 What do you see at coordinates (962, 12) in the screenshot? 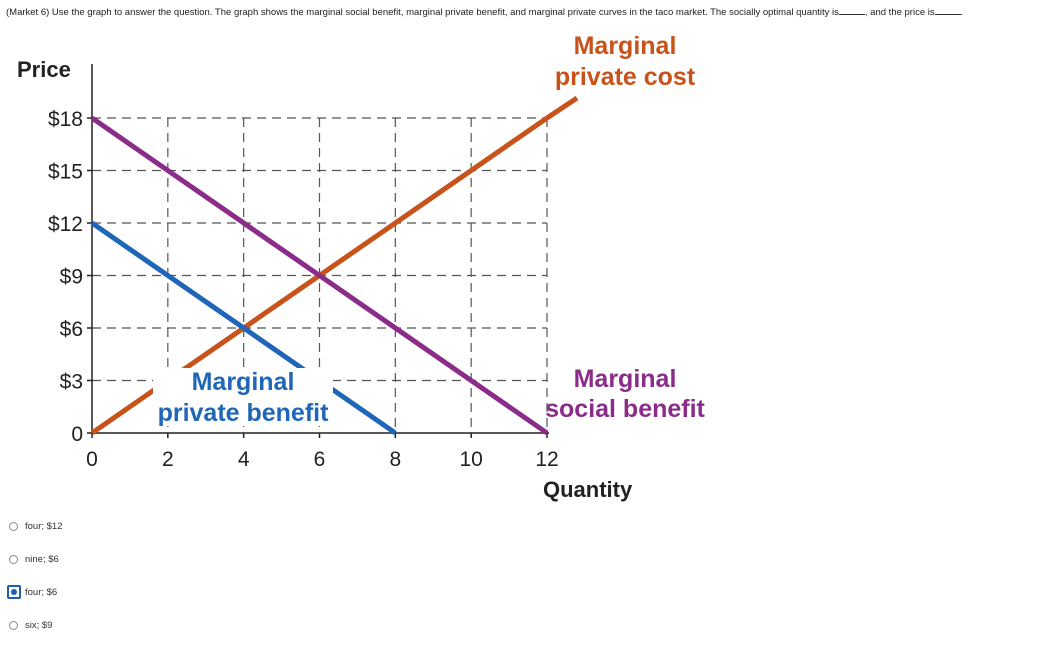
I see `question-suffix: .` at bounding box center [962, 12].